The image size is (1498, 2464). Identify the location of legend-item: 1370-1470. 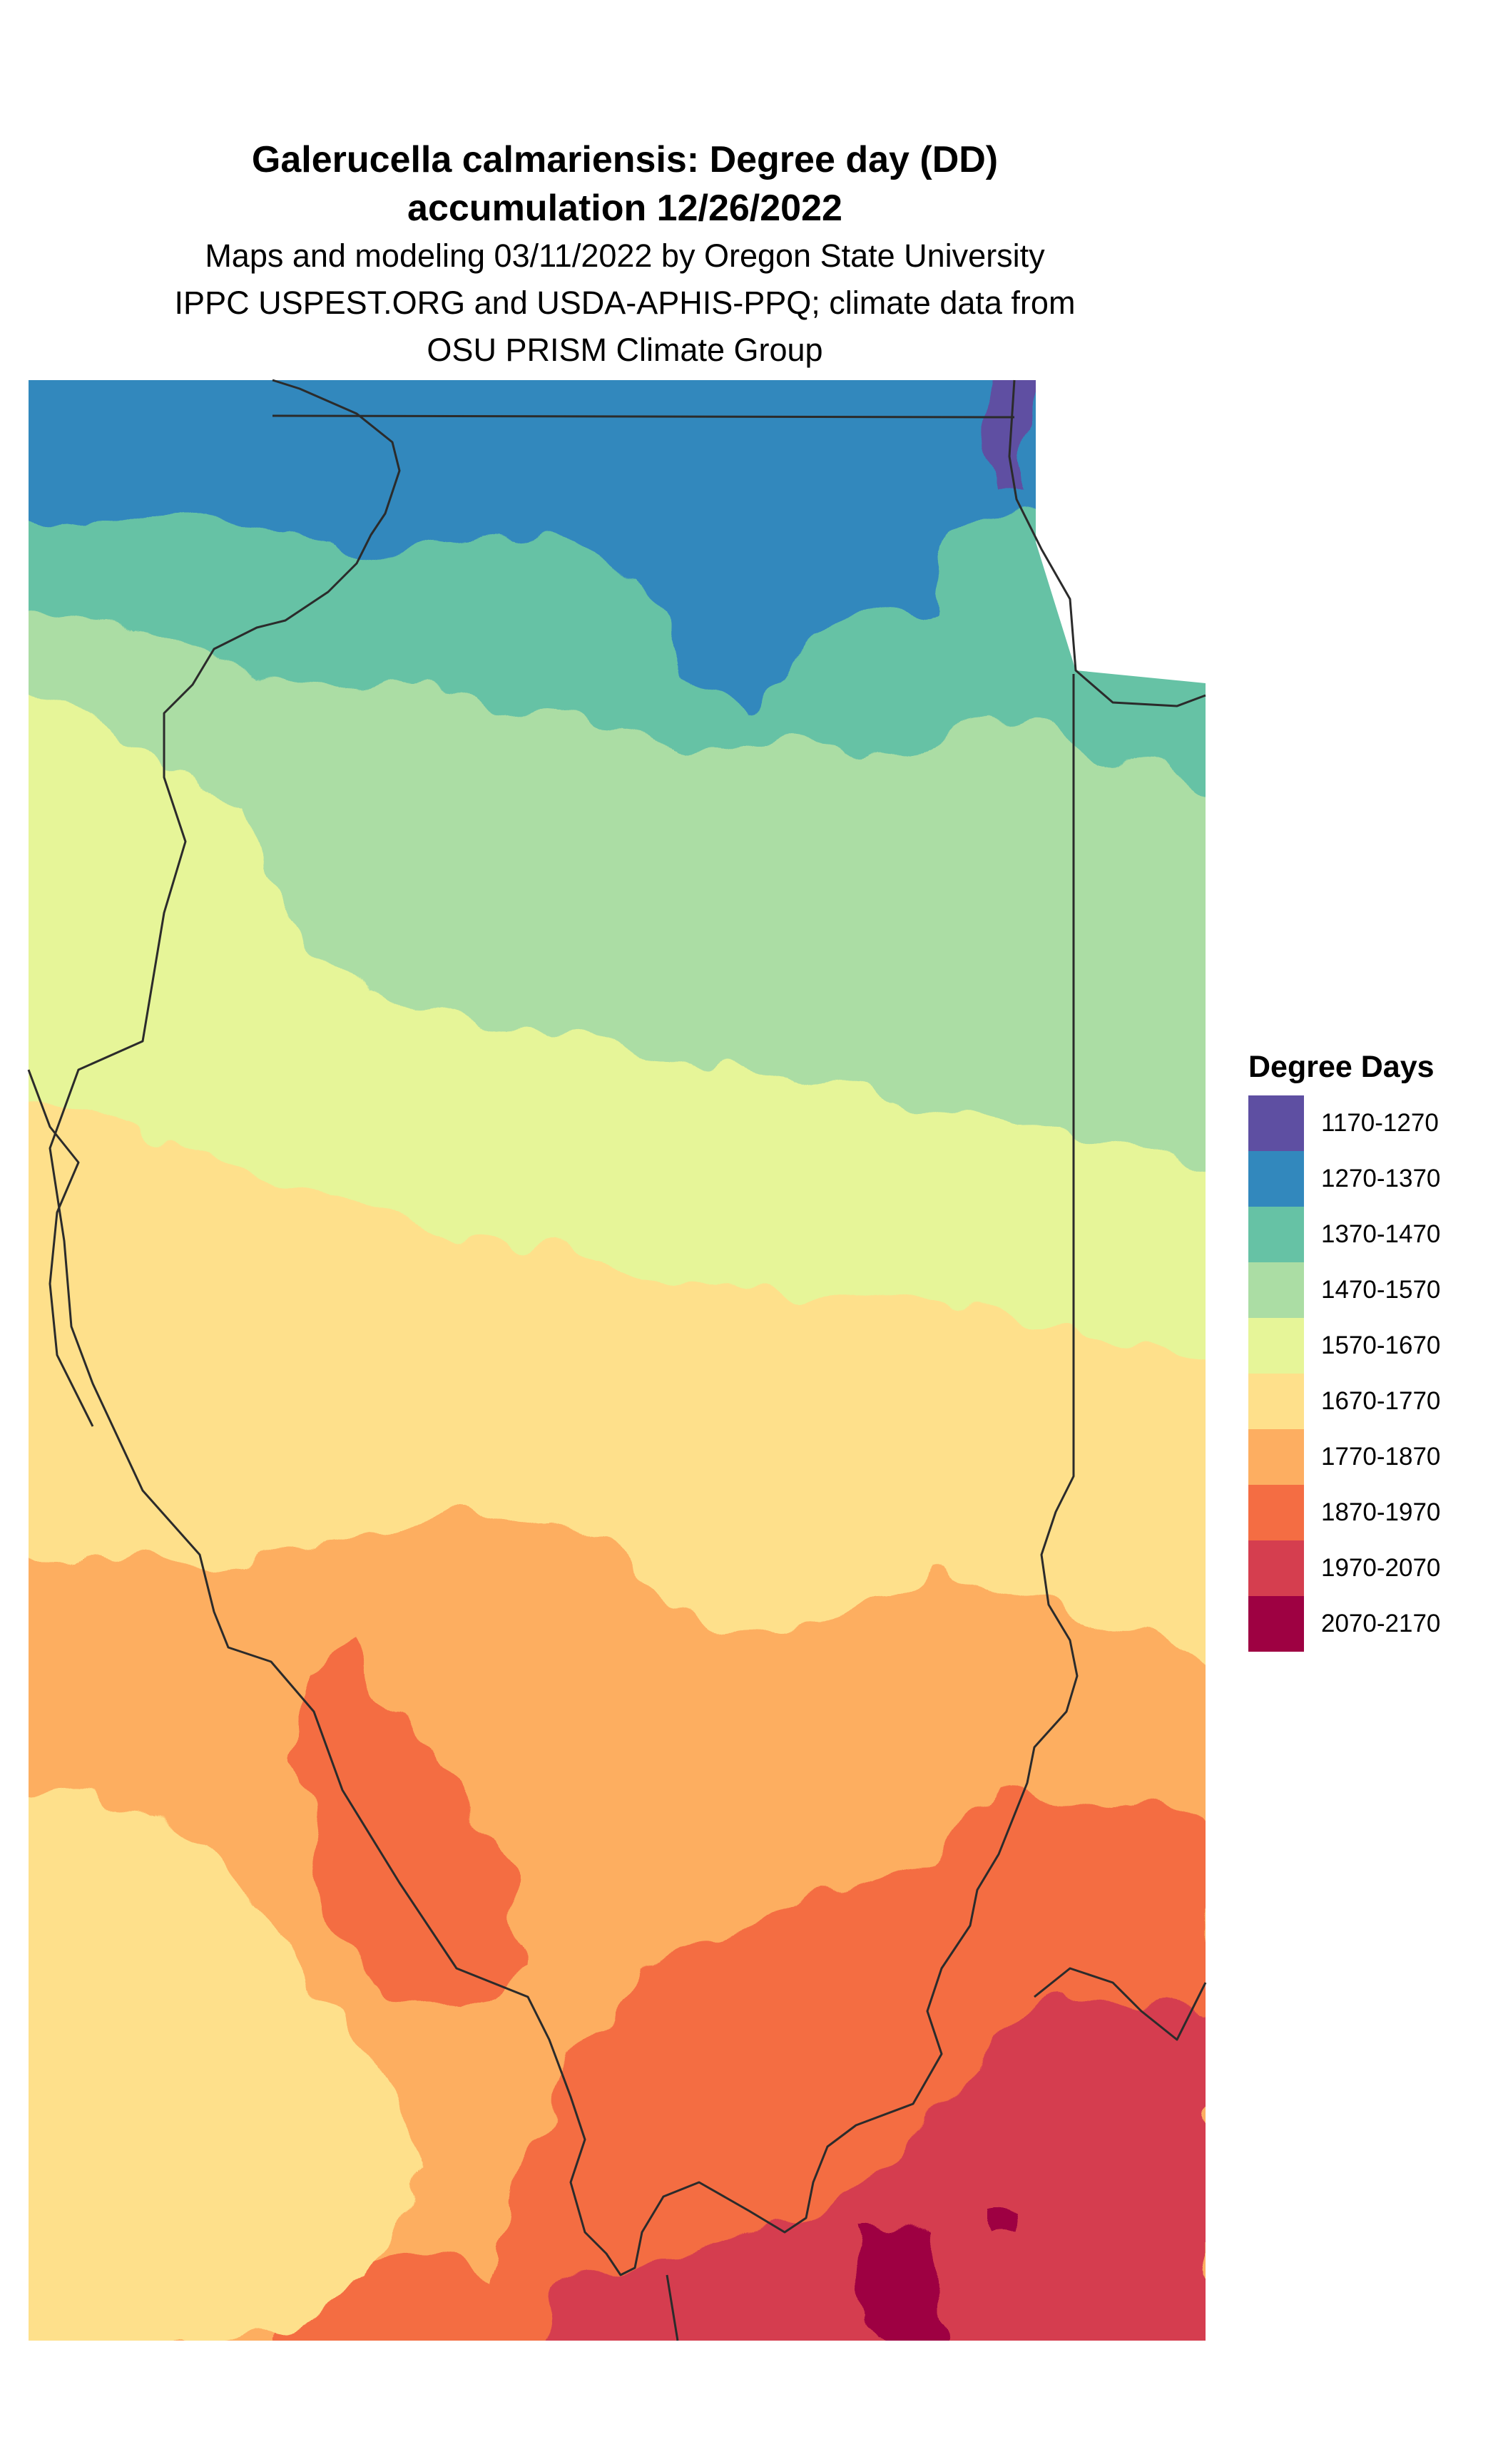
(1355, 1235).